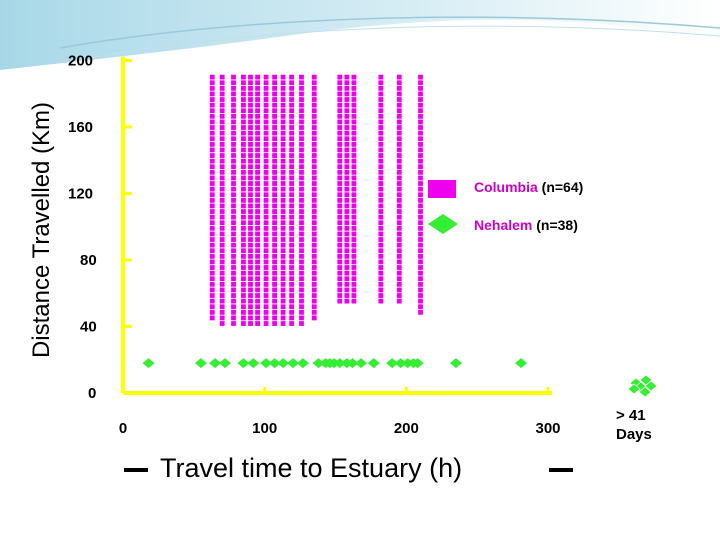 This screenshot has width=720, height=540. Describe the element at coordinates (547, 428) in the screenshot. I see `x-tick-label: 300` at that location.